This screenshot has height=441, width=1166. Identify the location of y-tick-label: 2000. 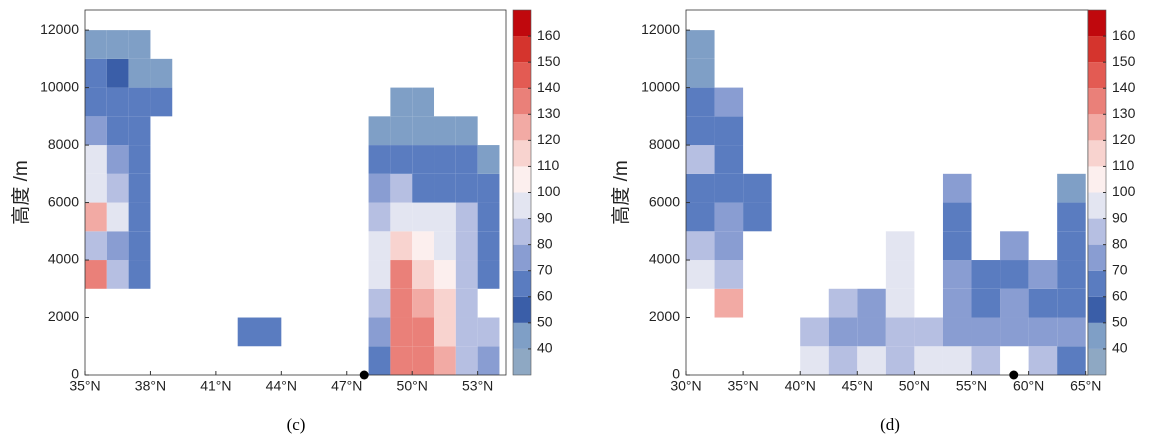
(664, 316).